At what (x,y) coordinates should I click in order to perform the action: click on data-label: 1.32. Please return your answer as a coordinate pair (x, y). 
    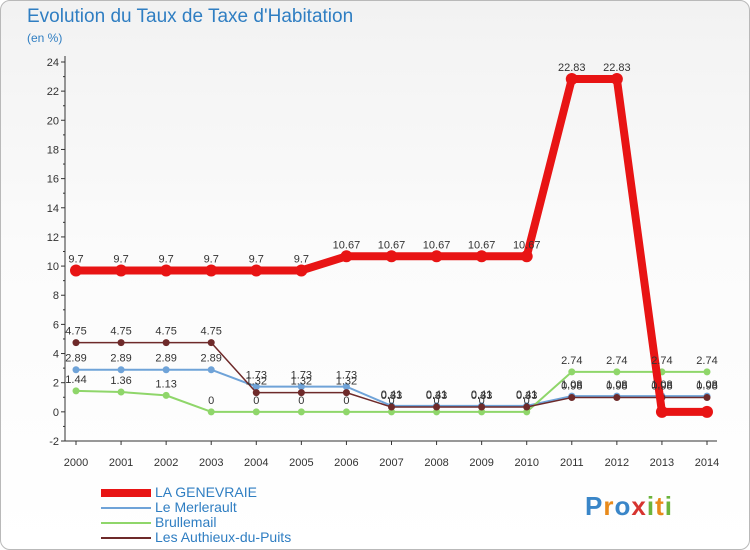
    Looking at the image, I should click on (346, 382).